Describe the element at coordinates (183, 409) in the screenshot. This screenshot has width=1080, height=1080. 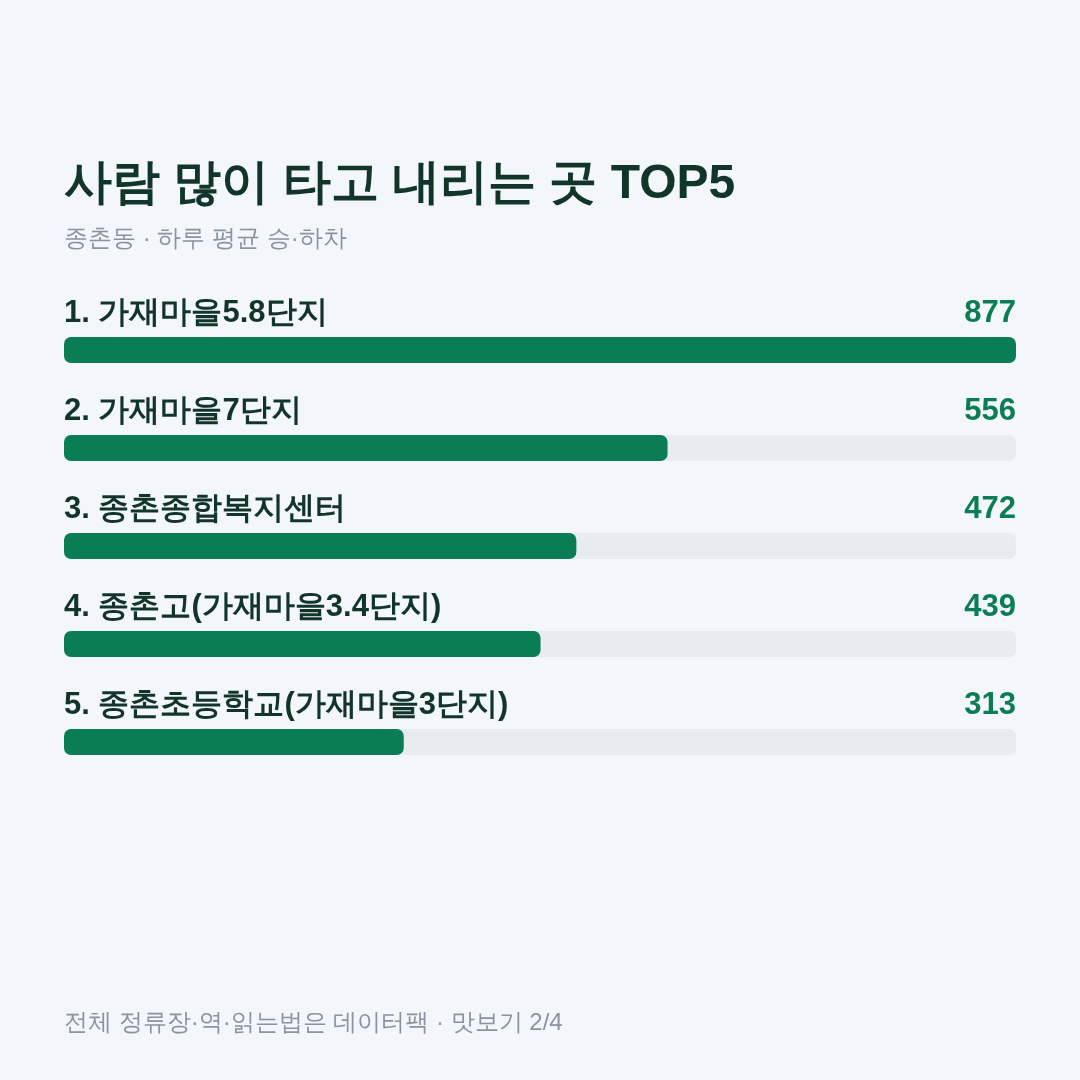
I see `y-tick-label: 2. 가재마을7단지` at that location.